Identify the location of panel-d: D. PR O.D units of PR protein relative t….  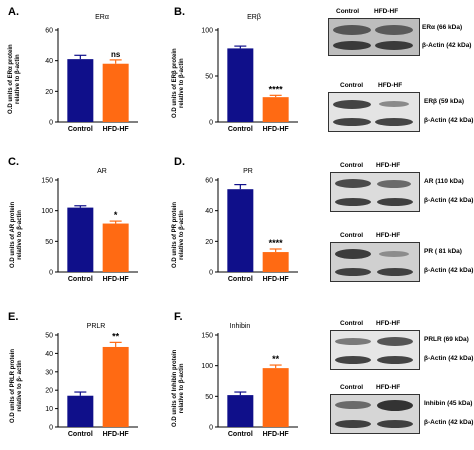
(242, 222).